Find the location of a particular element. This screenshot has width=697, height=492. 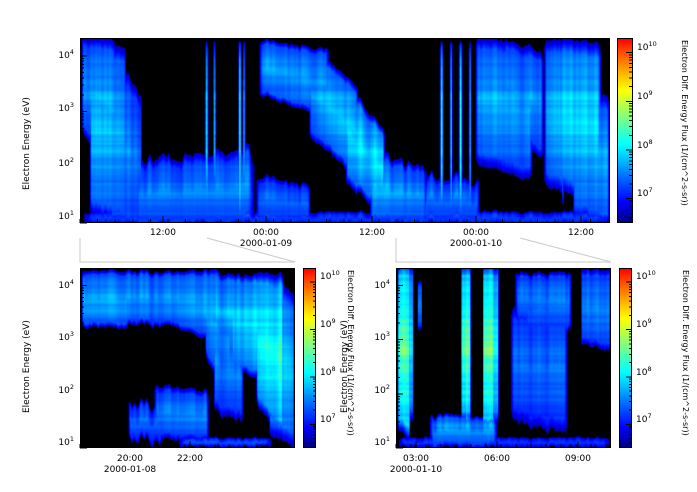

inset-right-xtick-label: 09:00 is located at coordinates (578, 459).